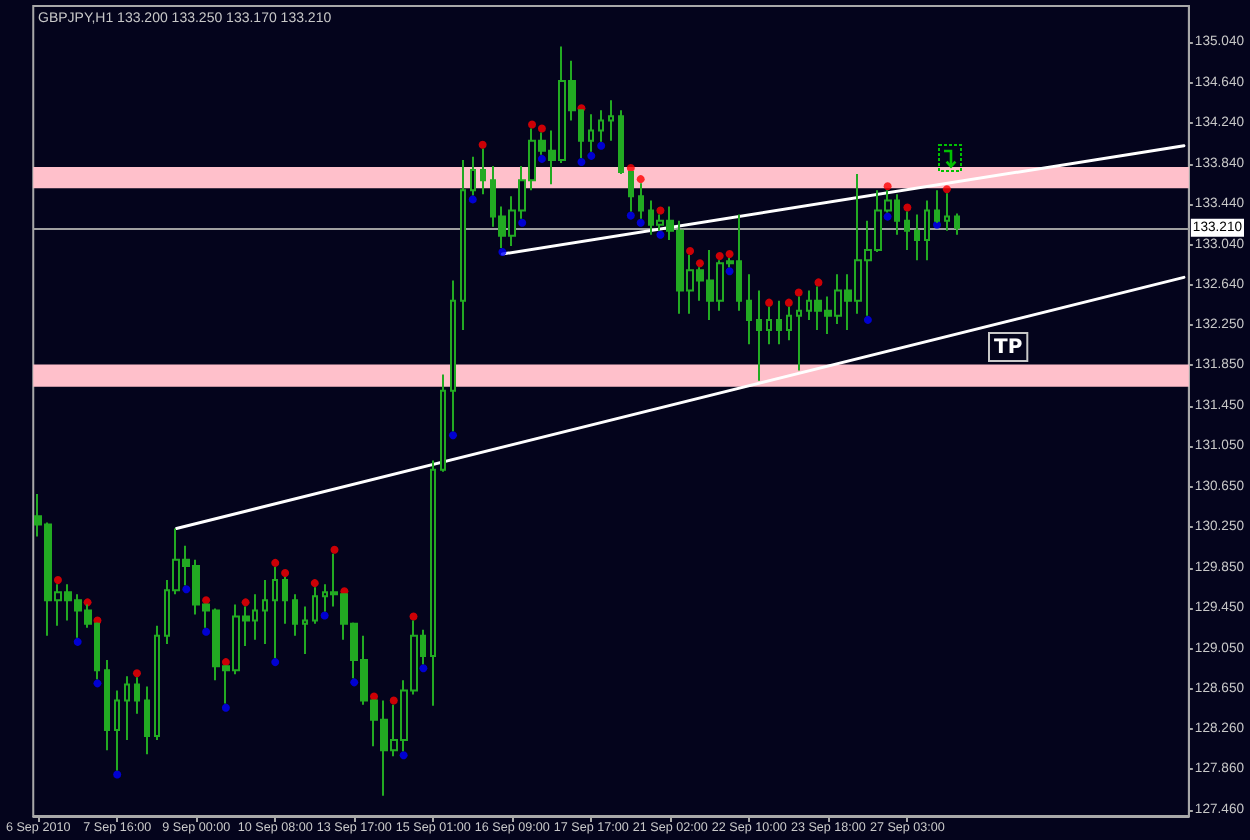  Describe the element at coordinates (1008, 348) in the screenshot. I see `annotation: TP` at that location.